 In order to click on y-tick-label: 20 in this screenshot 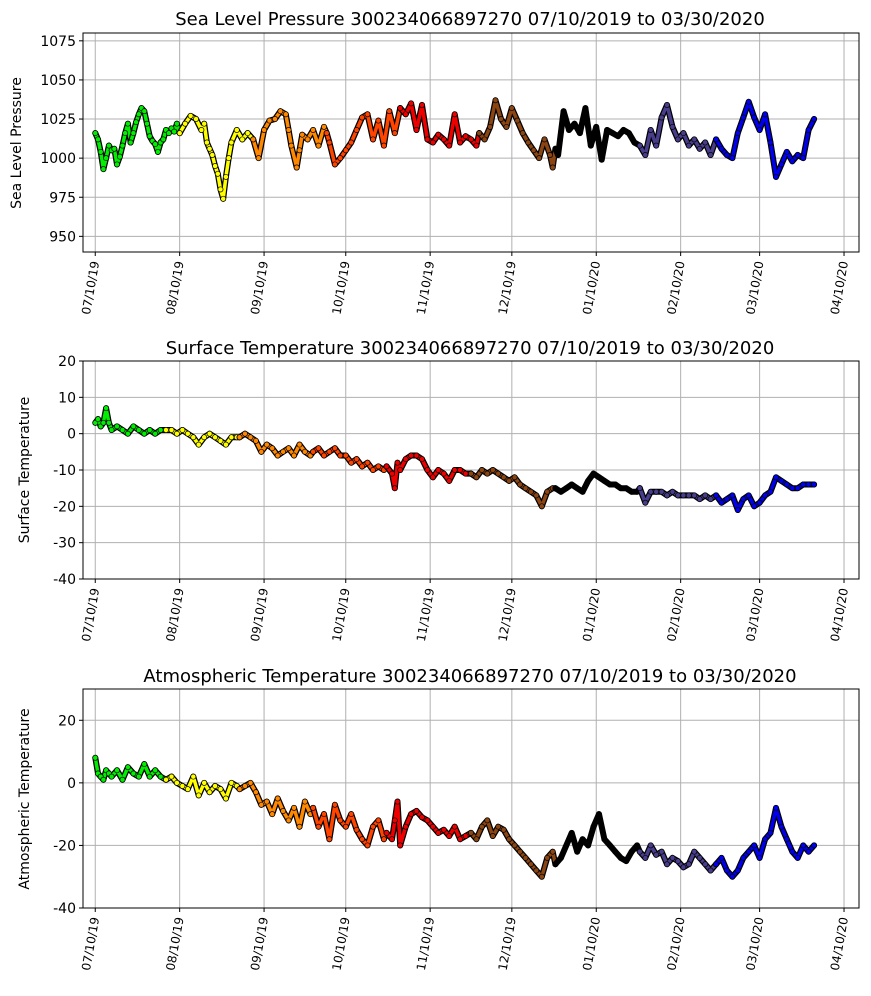, I will do `click(67, 362)`.